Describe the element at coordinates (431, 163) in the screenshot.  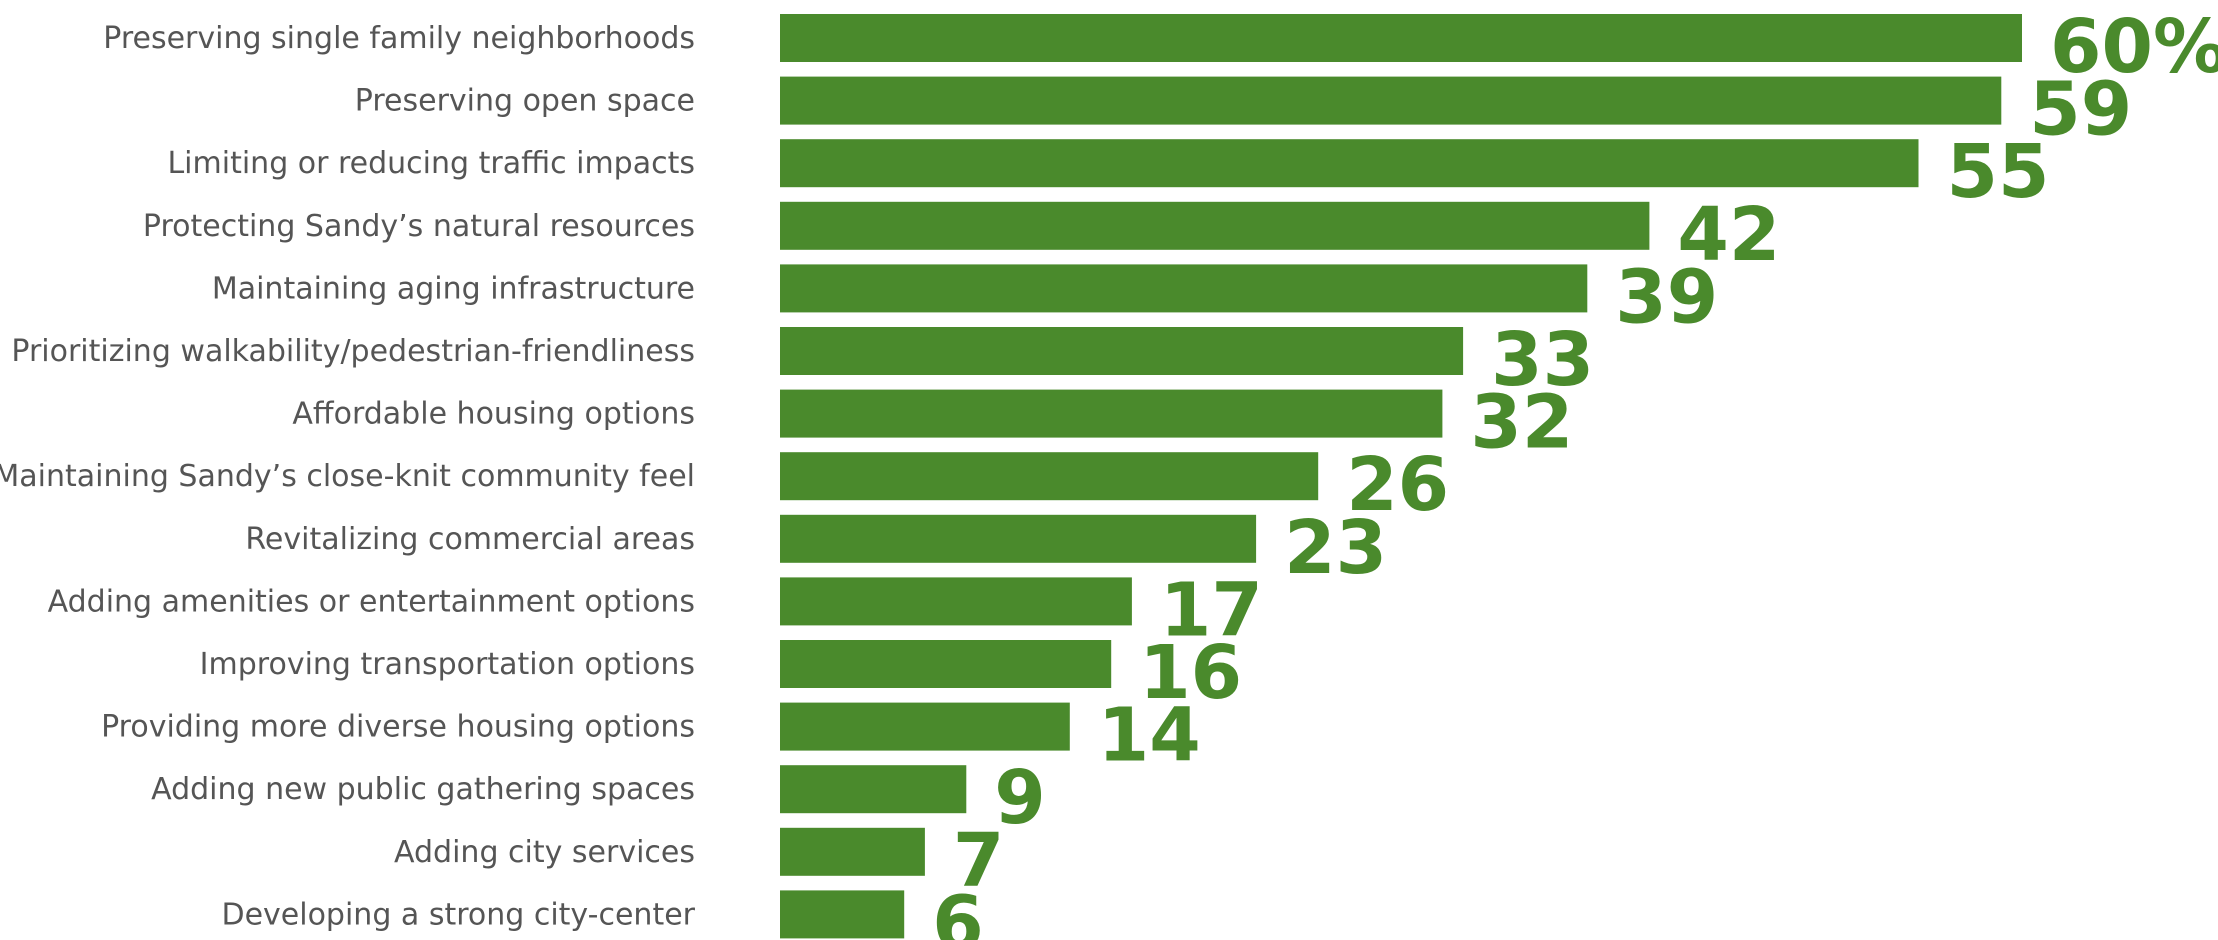
I see `category-label: Limiting or reducing traffic impacts` at that location.